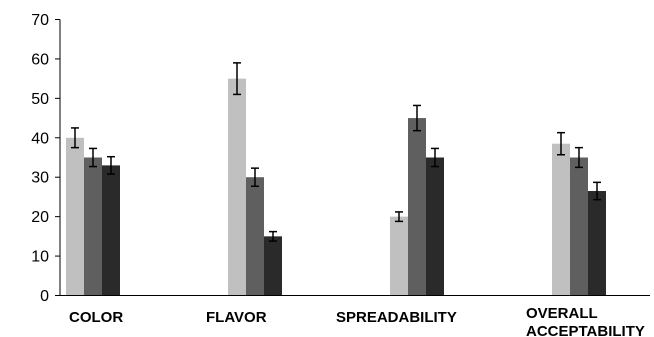 The width and height of the screenshot is (654, 337). Describe the element at coordinates (40, 138) in the screenshot. I see `y-tick-label: 40` at that location.